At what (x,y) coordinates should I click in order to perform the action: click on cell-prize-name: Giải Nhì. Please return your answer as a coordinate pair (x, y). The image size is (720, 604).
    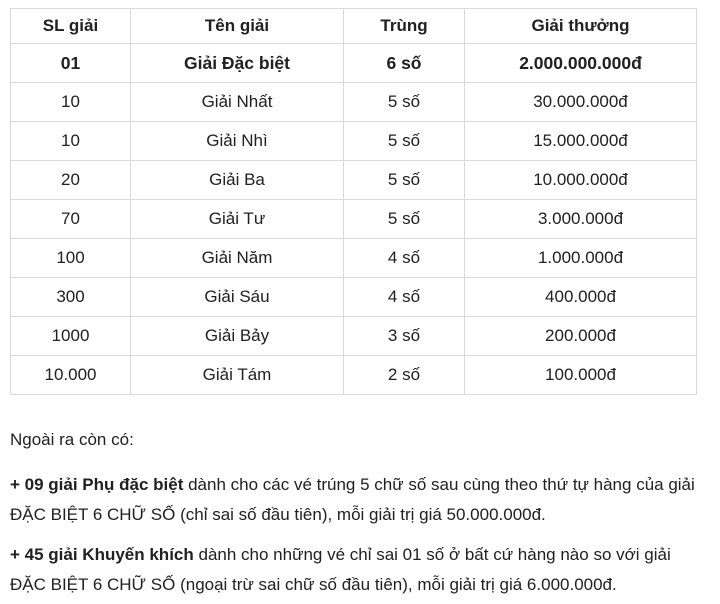
    Looking at the image, I should click on (237, 141).